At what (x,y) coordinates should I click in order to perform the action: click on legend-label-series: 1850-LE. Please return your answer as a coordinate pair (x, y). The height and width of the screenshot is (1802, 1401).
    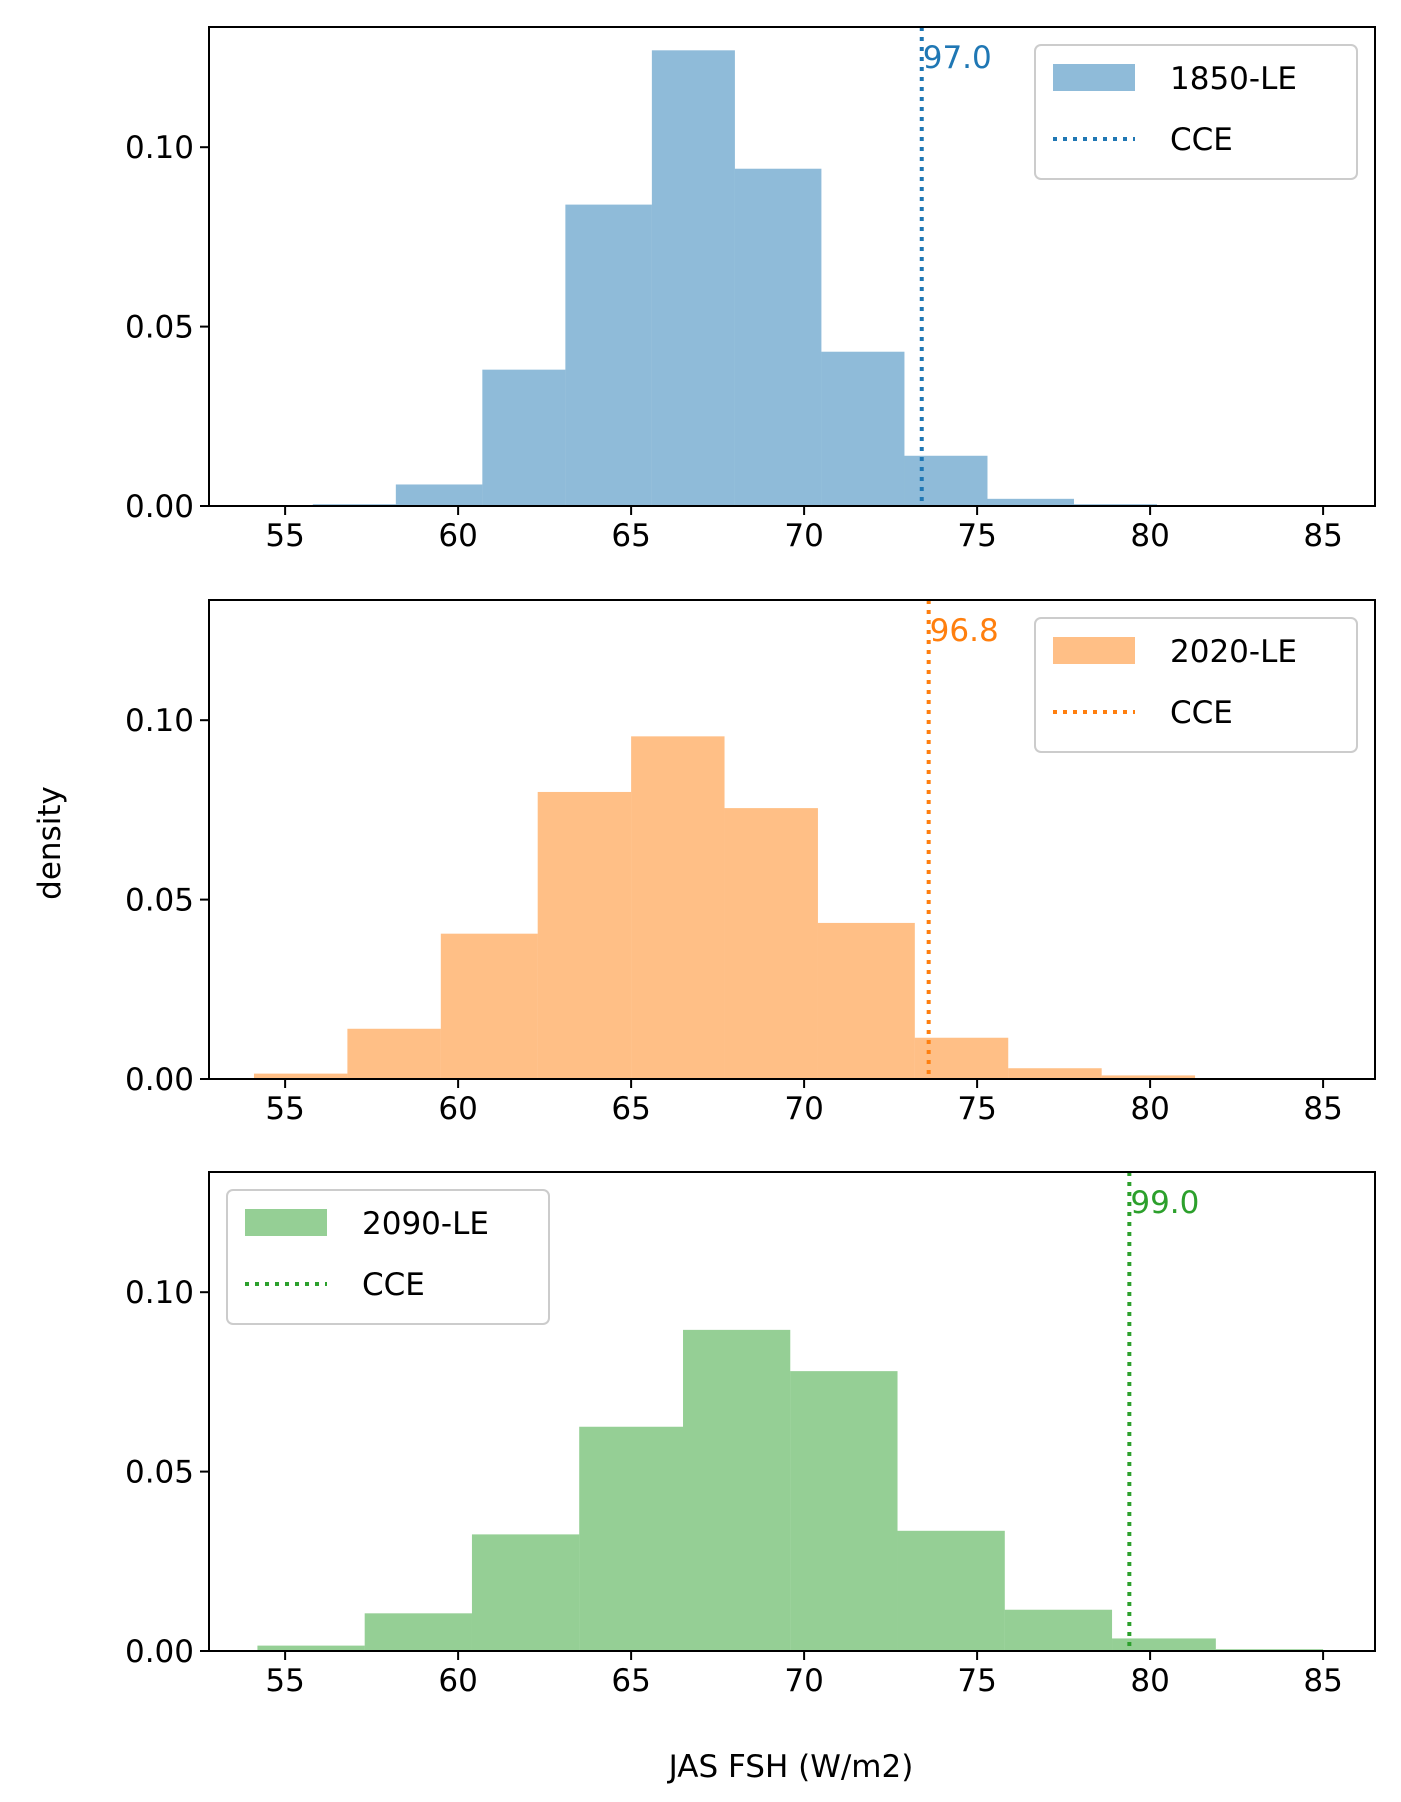
    Looking at the image, I should click on (1233, 79).